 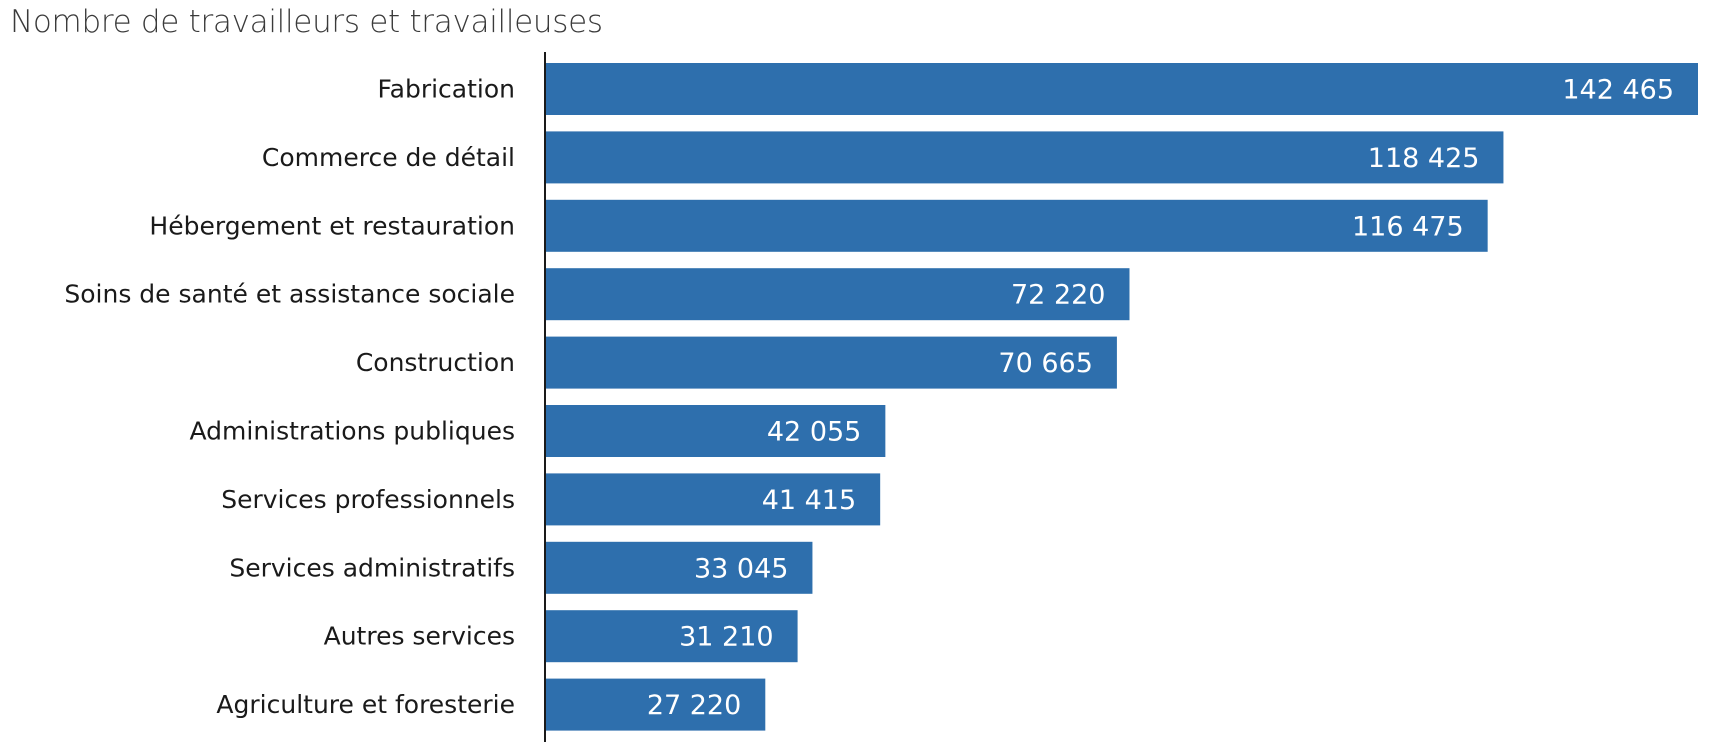 I want to click on value-label: 27 220, so click(x=694, y=705).